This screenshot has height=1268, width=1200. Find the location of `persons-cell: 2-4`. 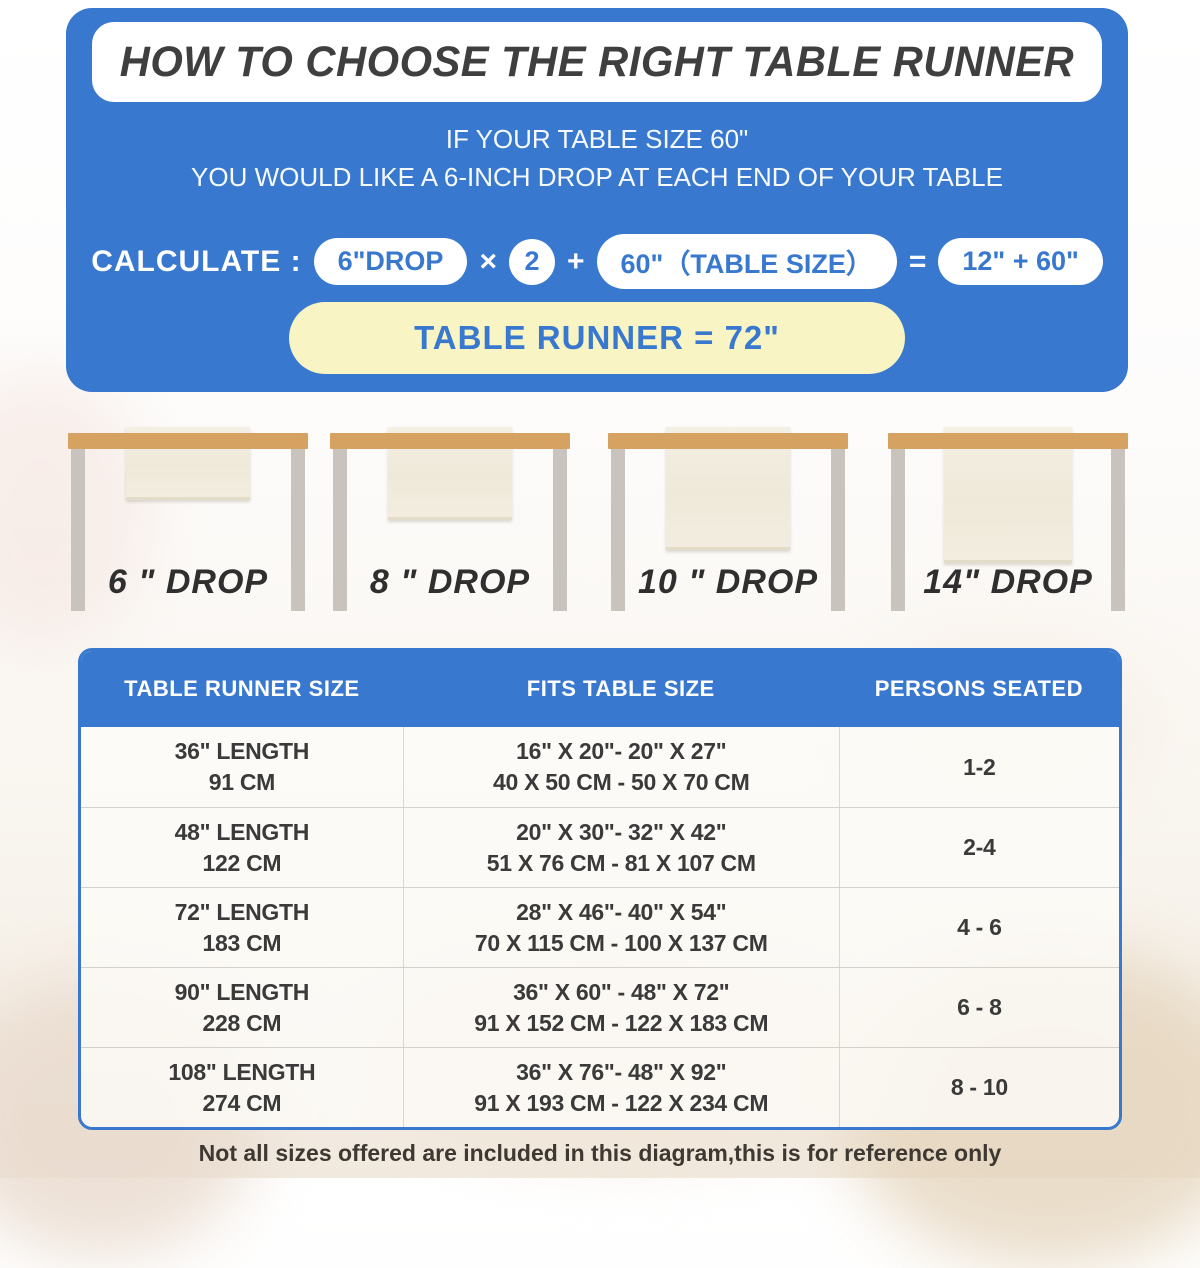

persons-cell: 2-4 is located at coordinates (978, 847).